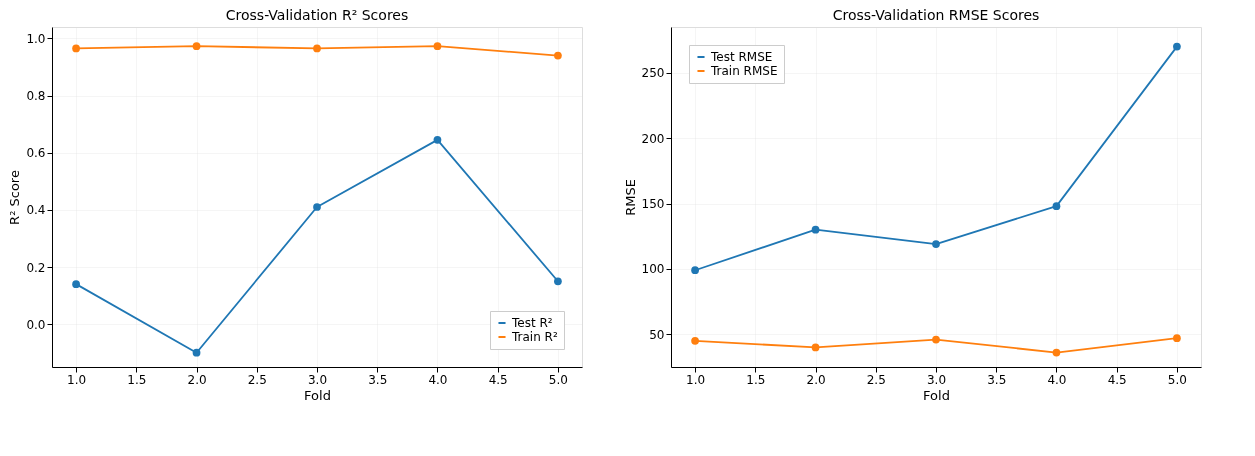 This screenshot has width=1255, height=456. What do you see at coordinates (36, 96) in the screenshot?
I see `y-tick-label: 0.8` at bounding box center [36, 96].